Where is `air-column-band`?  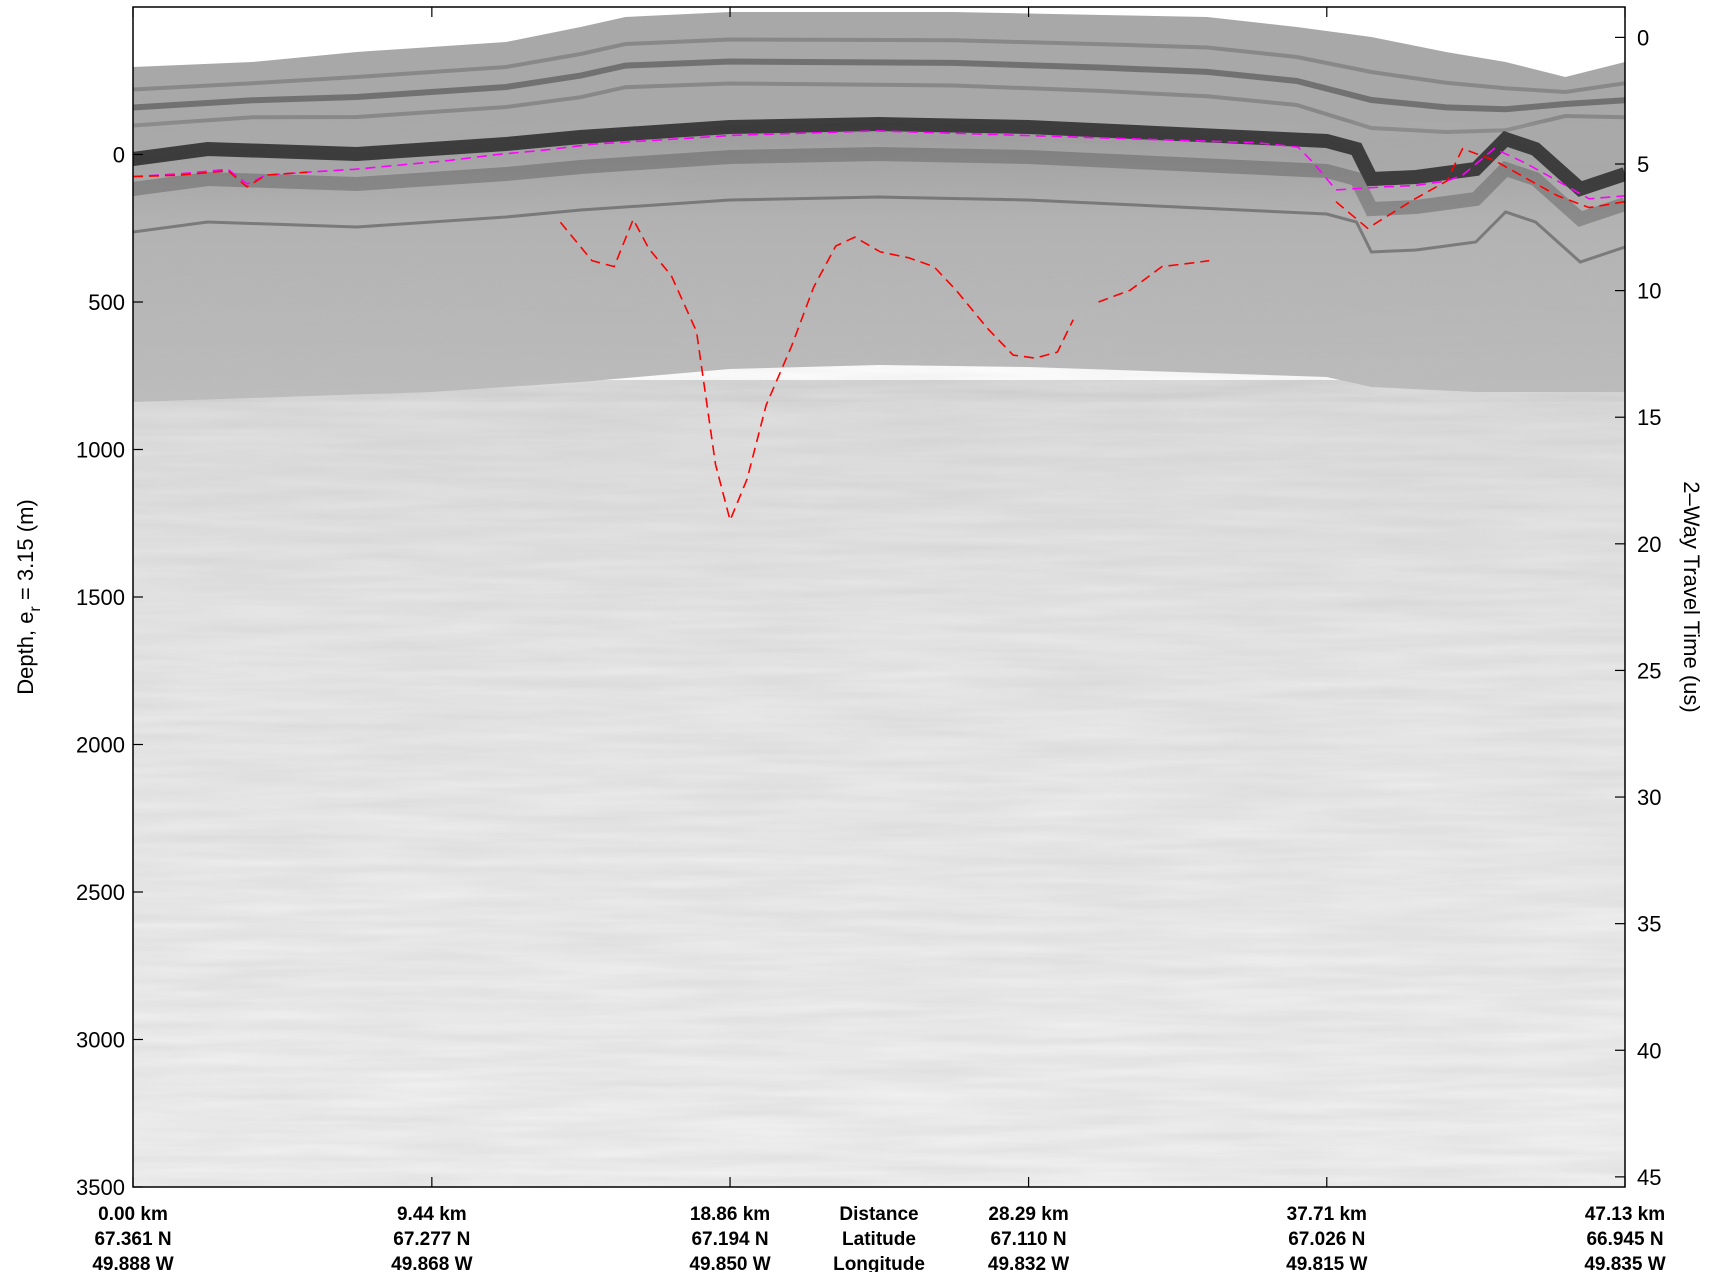 air-column-band is located at coordinates (879, 99).